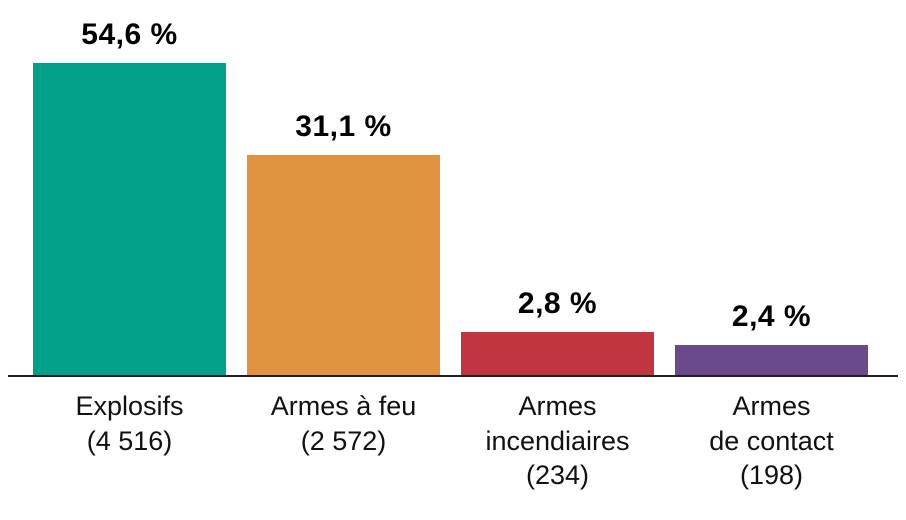 The width and height of the screenshot is (906, 520). Describe the element at coordinates (343, 423) in the screenshot. I see `category-label-armes-a-feu: Armes à feu (2 572)` at that location.